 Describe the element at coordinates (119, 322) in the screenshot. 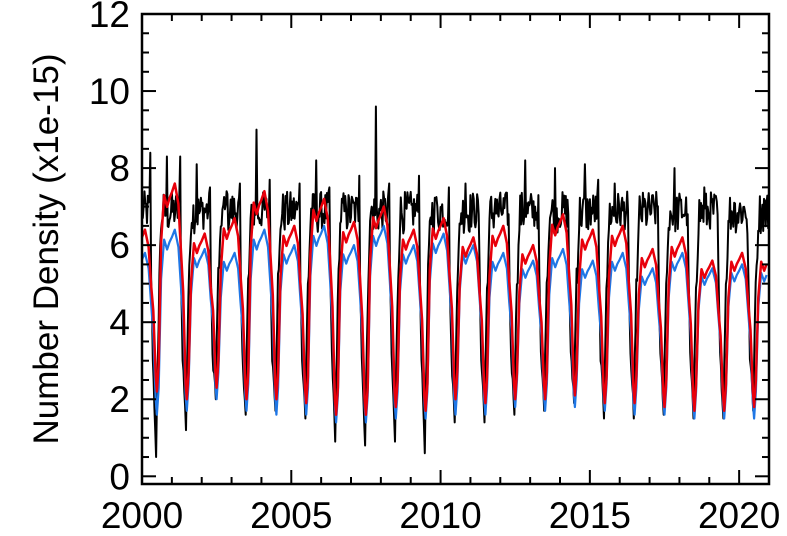

I see `y-tick-label: 4` at that location.